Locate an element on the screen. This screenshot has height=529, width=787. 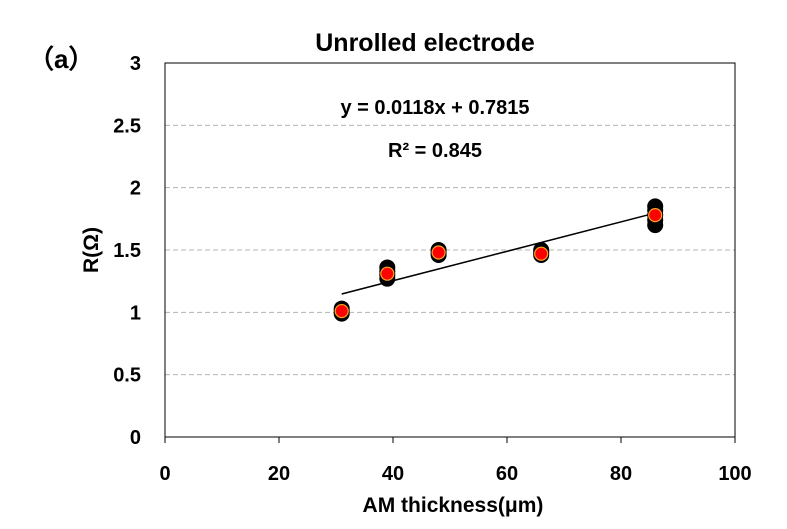
x-tick-label: 0 is located at coordinates (164, 474).